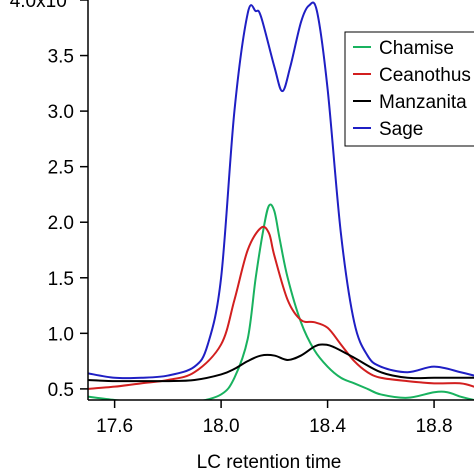  I want to click on y-multiplier-exponent: 5, so click(70, 0).